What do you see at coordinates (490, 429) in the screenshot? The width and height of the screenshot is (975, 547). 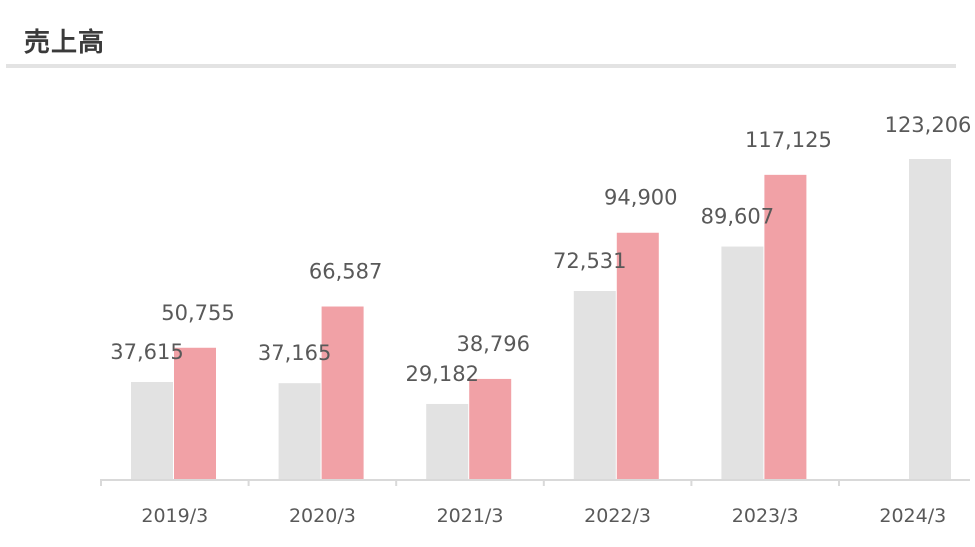 I see `bar-2021-3-s1` at bounding box center [490, 429].